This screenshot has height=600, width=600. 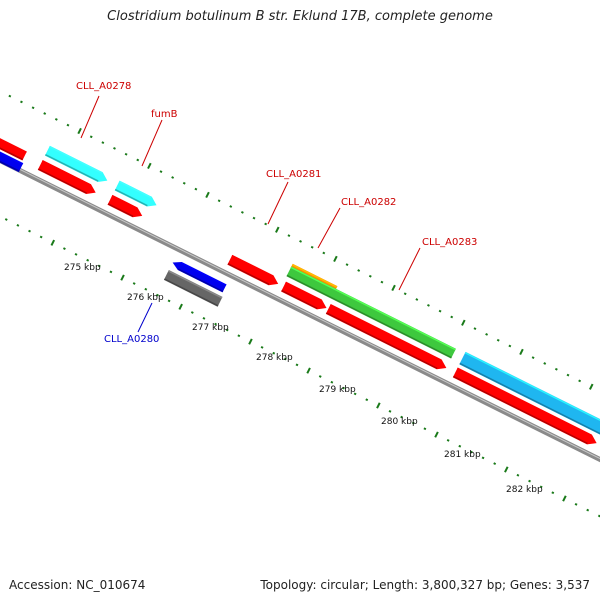 I want to click on gene-feature-cll-a0283-shadow, so click(x=369, y=316).